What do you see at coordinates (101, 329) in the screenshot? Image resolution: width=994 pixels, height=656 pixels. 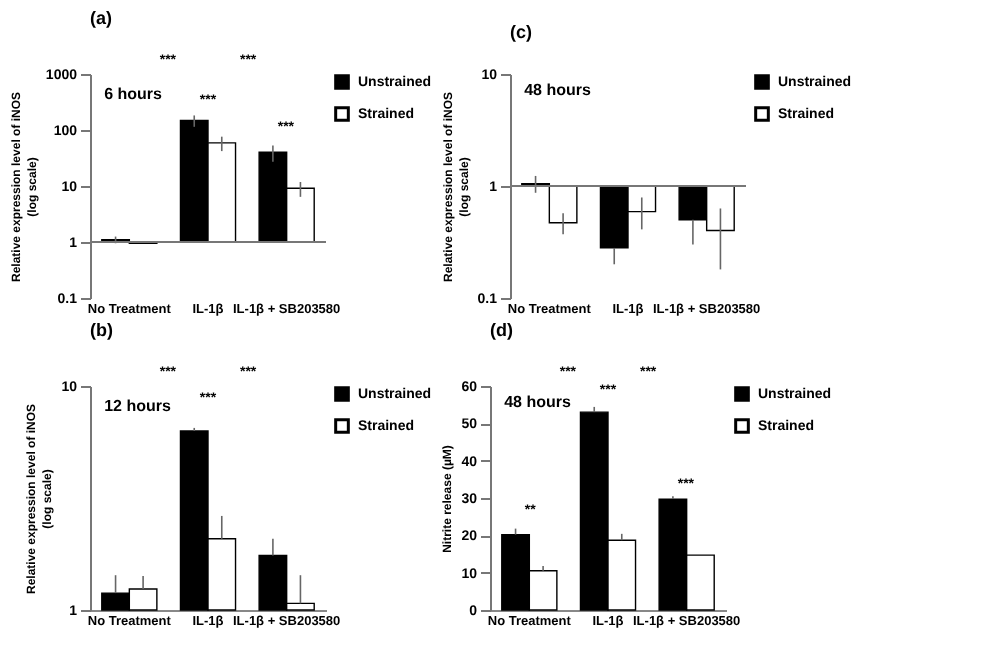 I see `chart-title: (b)` at bounding box center [101, 329].